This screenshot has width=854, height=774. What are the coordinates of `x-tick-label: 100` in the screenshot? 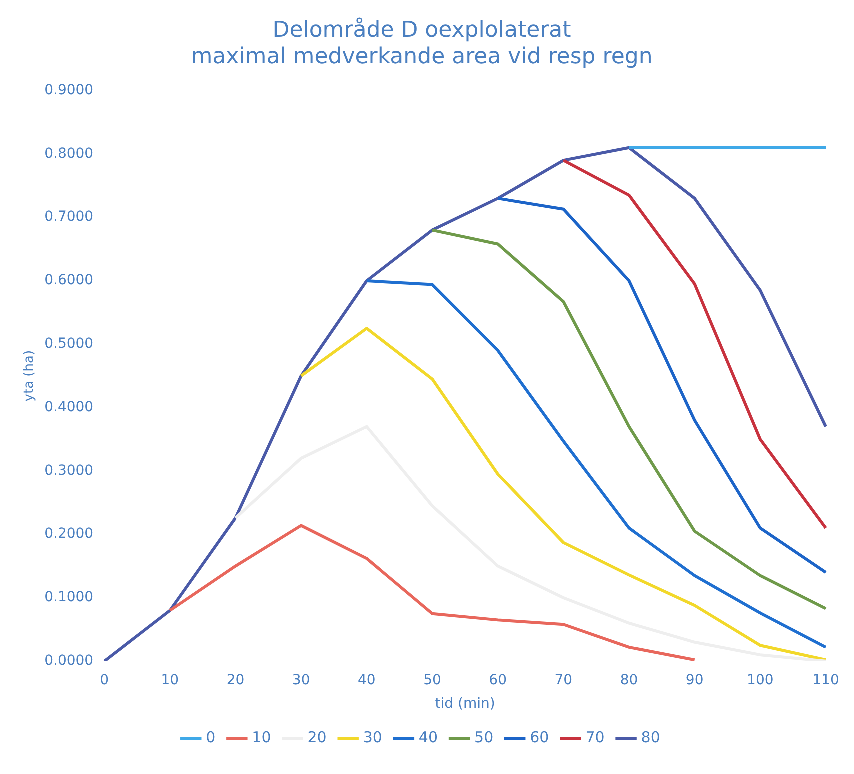 It's located at (760, 680).